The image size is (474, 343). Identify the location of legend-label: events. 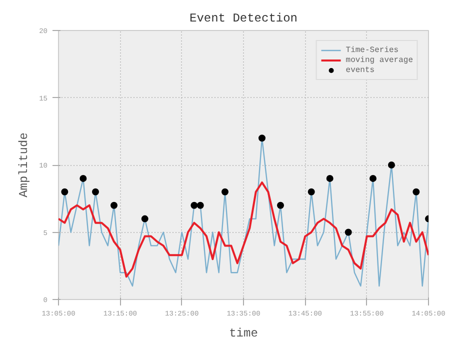
(360, 70).